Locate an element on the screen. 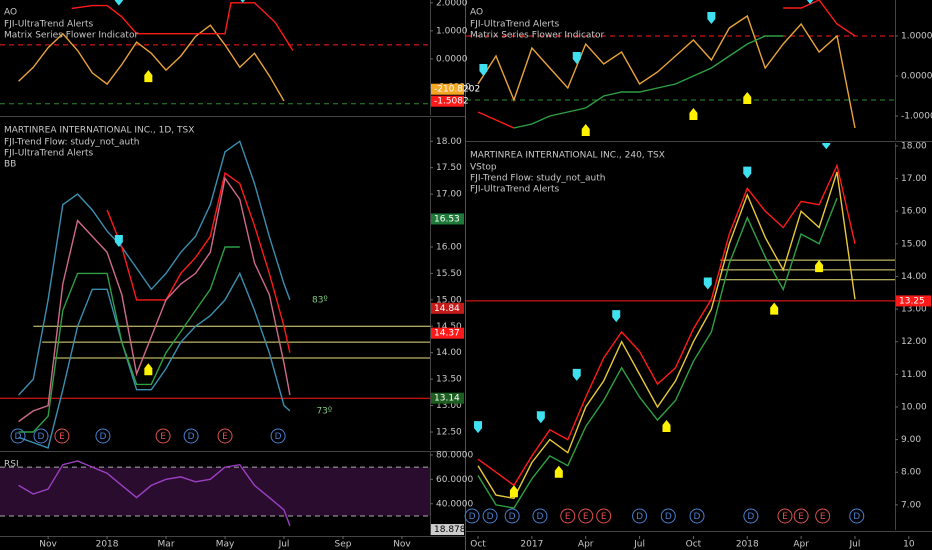 The image size is (932, 550). y-tick-label: 17.50 is located at coordinates (449, 168).